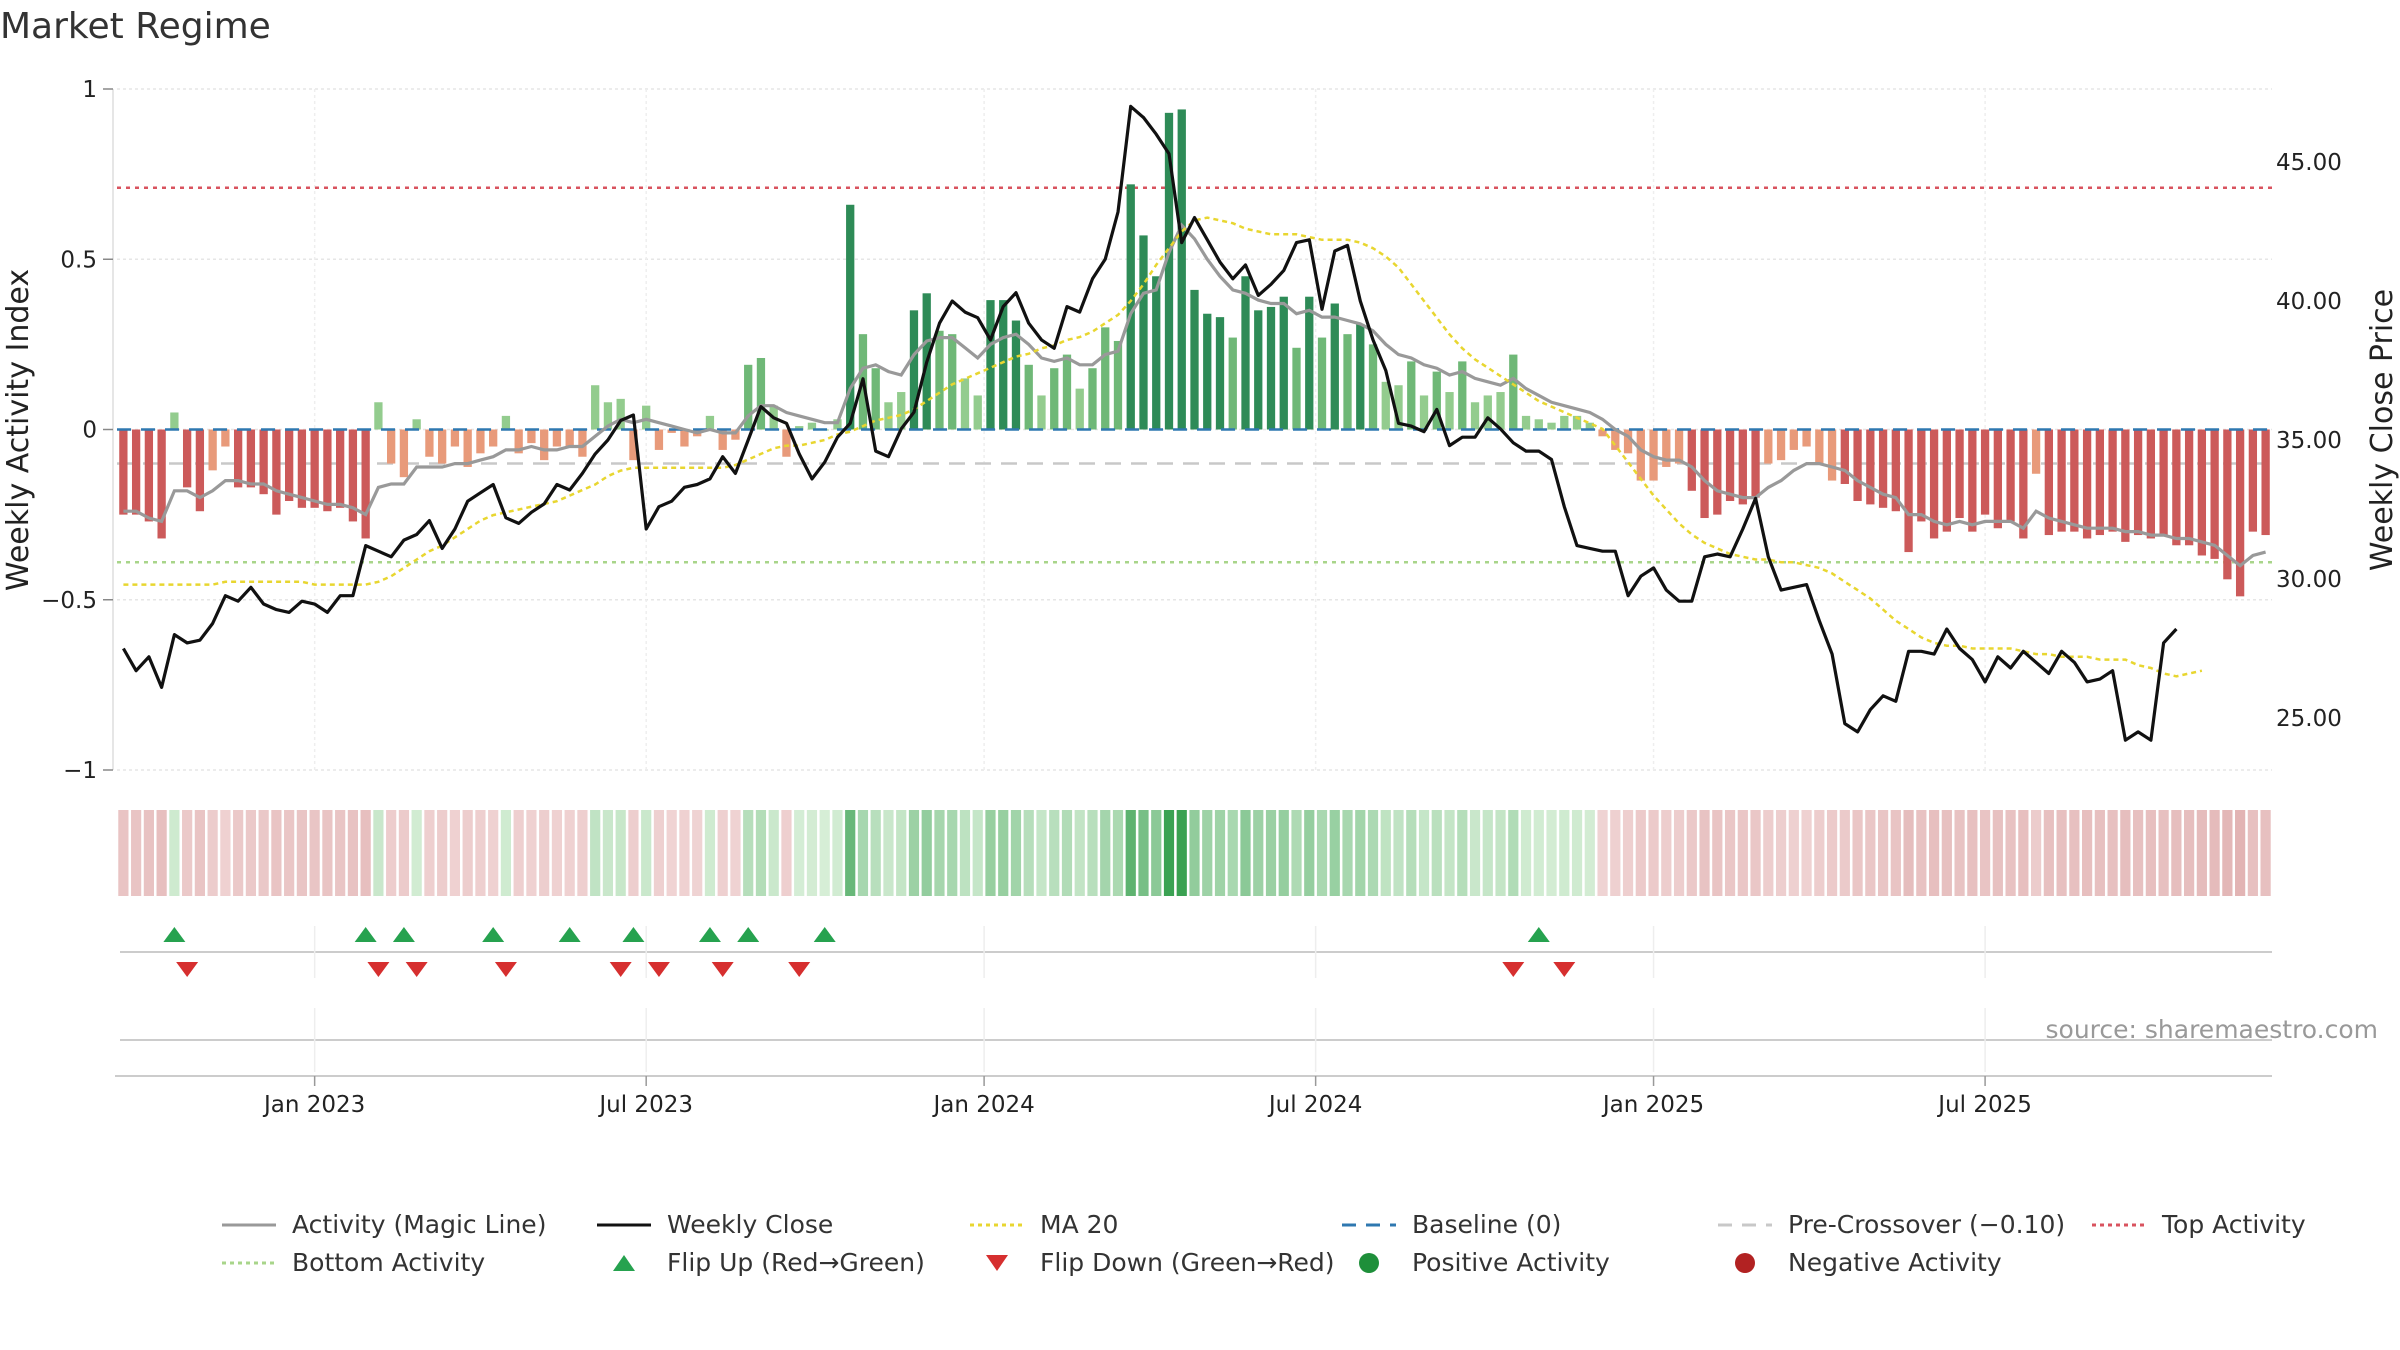 The height and width of the screenshot is (1350, 2400). What do you see at coordinates (982, 1105) in the screenshot?
I see `x-tick-label: Jan 2024` at bounding box center [982, 1105].